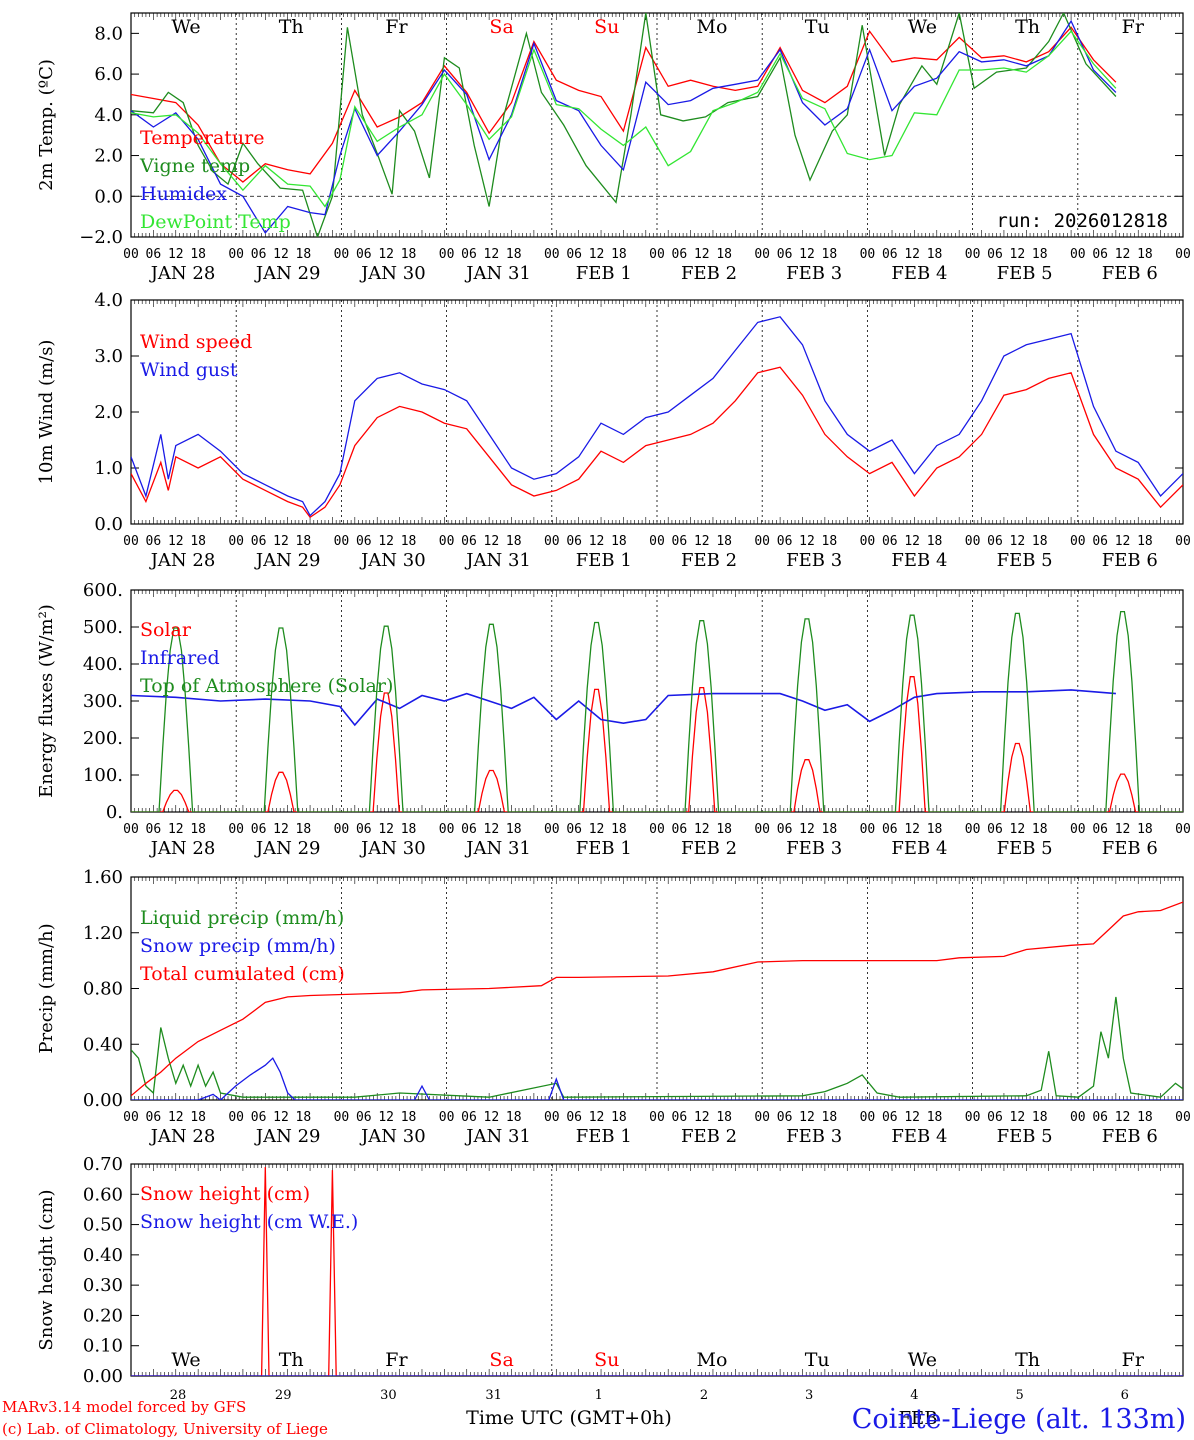 Image resolution: width=1194 pixels, height=1440 pixels. I want to click on y-tick-label: 0.0, so click(108, 196).